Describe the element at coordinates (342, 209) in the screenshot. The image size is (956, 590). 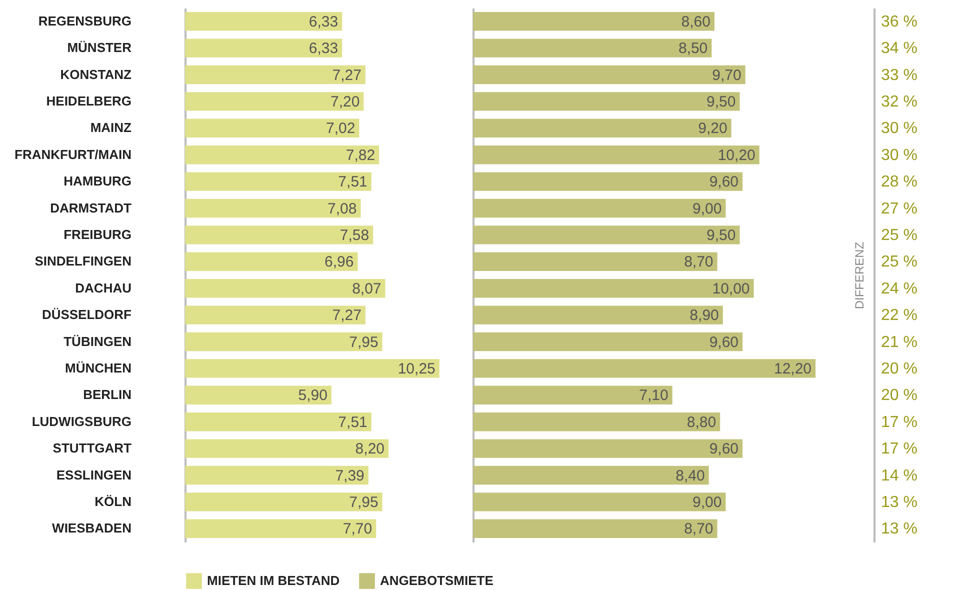
I see `data-label: 7,08` at that location.